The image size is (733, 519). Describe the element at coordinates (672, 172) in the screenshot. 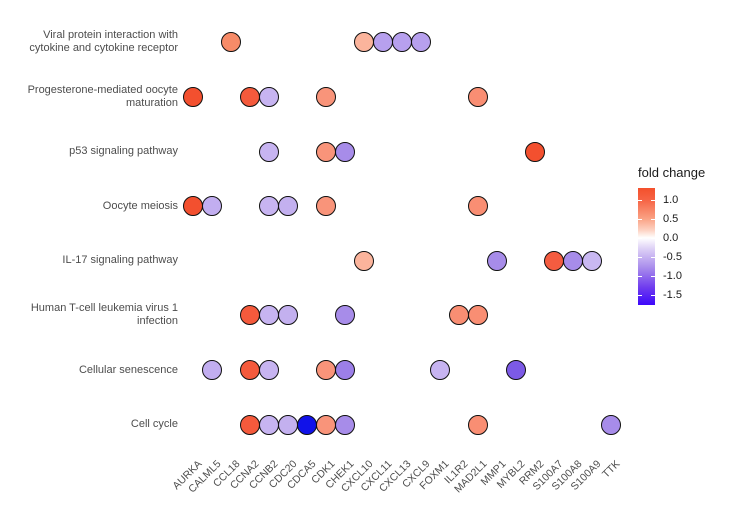

I see `legend-title: fold change` at that location.